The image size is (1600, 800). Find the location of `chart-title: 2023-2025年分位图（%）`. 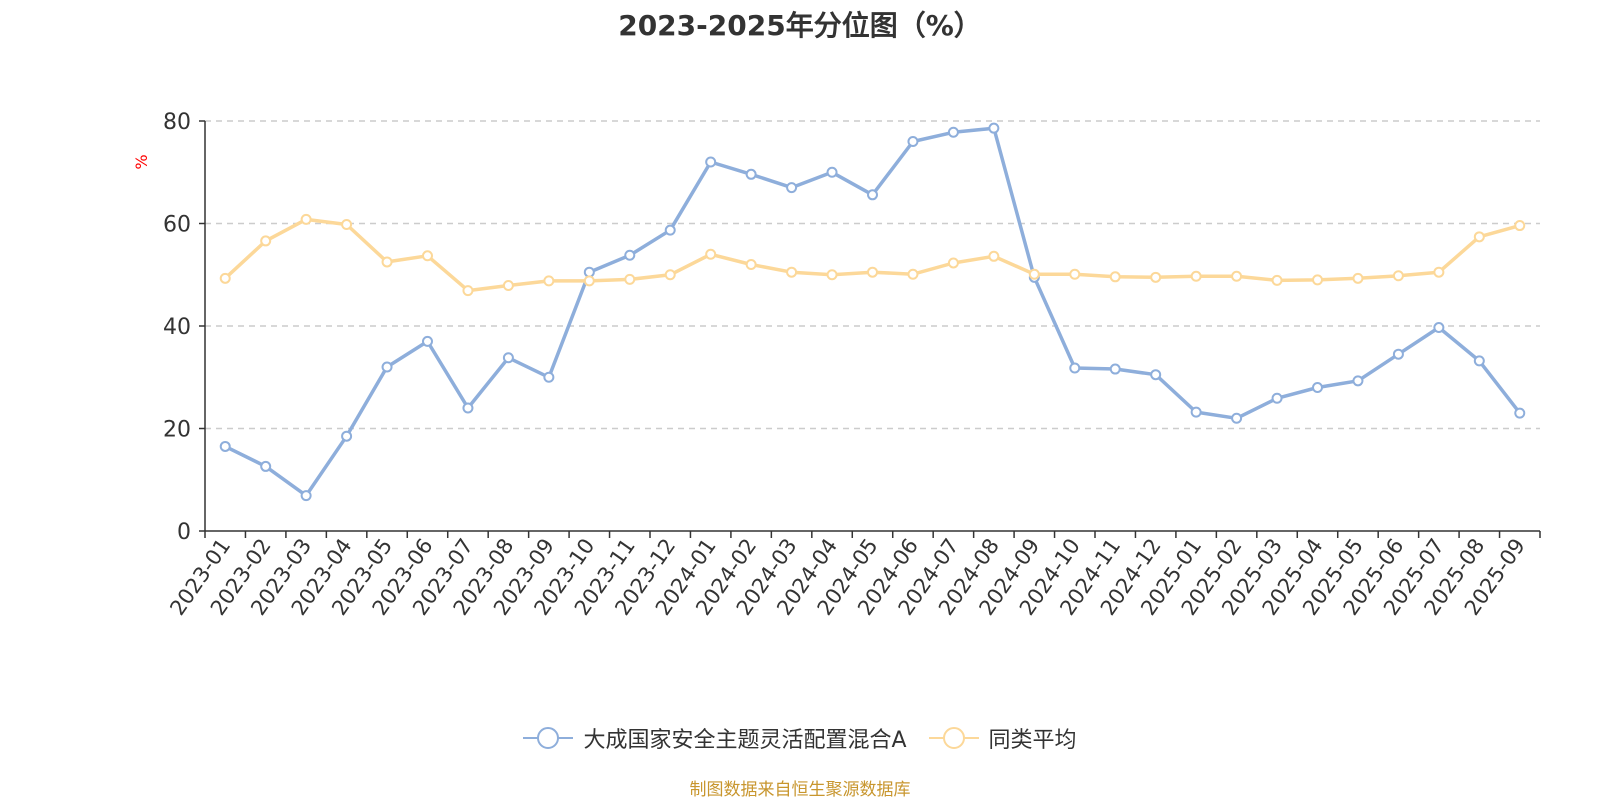

chart-title: 2023-2025年分位图（%） is located at coordinates (800, 25).